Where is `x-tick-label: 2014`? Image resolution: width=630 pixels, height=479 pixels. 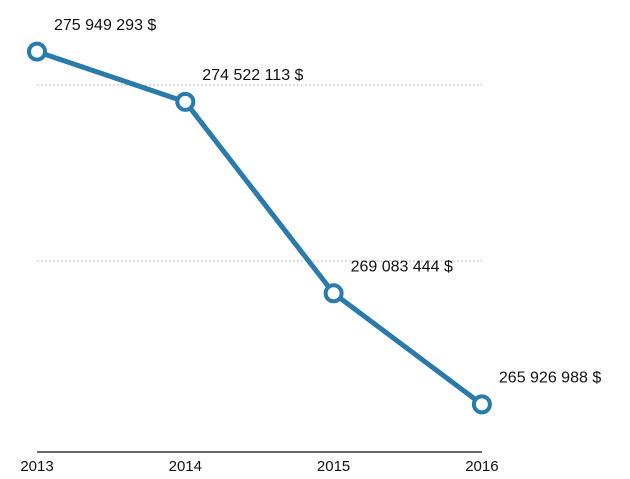 x-tick-label: 2014 is located at coordinates (185, 466).